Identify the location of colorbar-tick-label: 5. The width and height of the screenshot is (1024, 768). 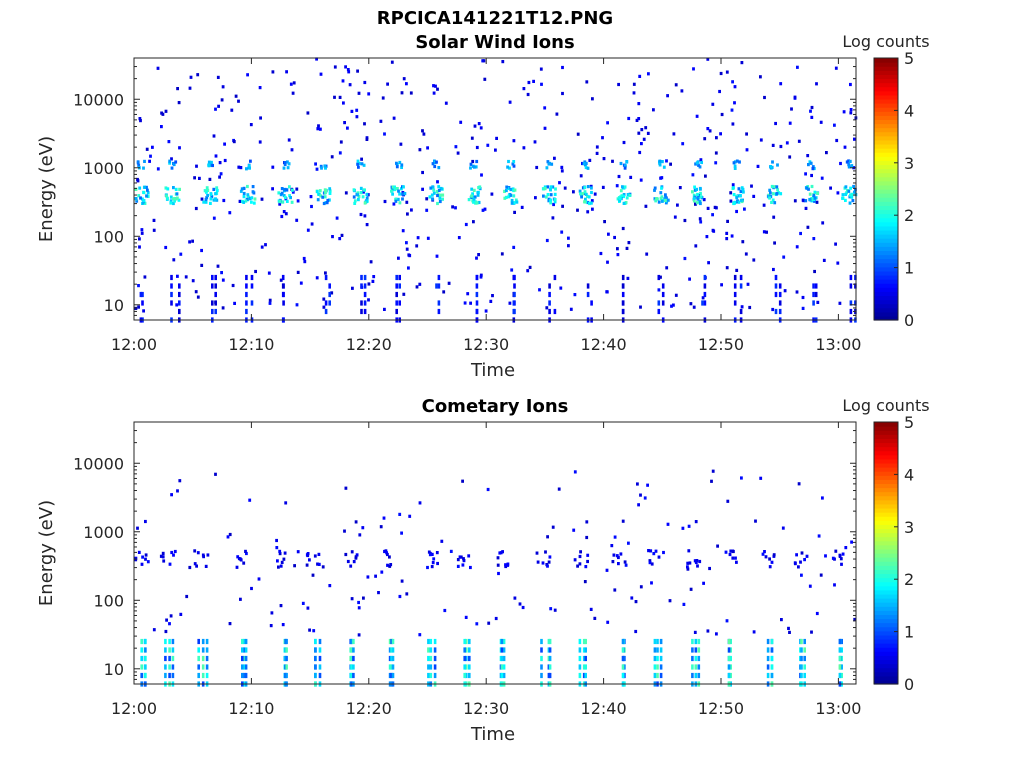
(909, 422).